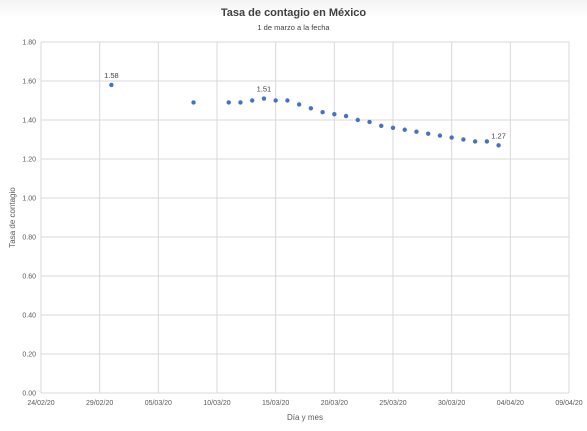 This screenshot has height=431, width=587. Describe the element at coordinates (99, 403) in the screenshot. I see `x-tick-label: 29/02/20` at that location.